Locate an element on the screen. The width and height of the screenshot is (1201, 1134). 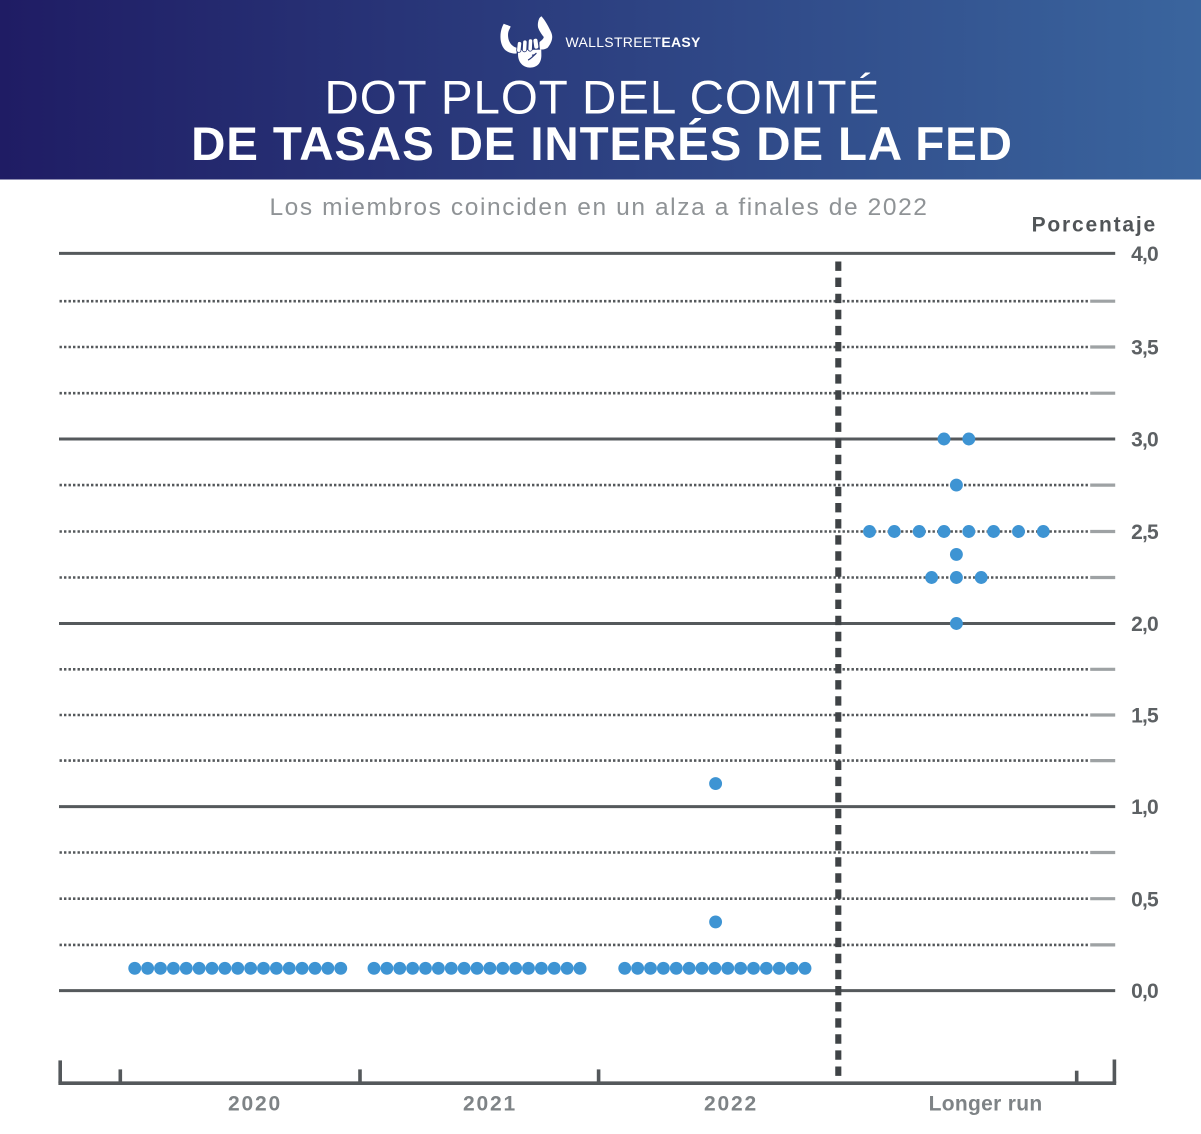
svg-text: 1,5 is located at coordinates (1145, 716).